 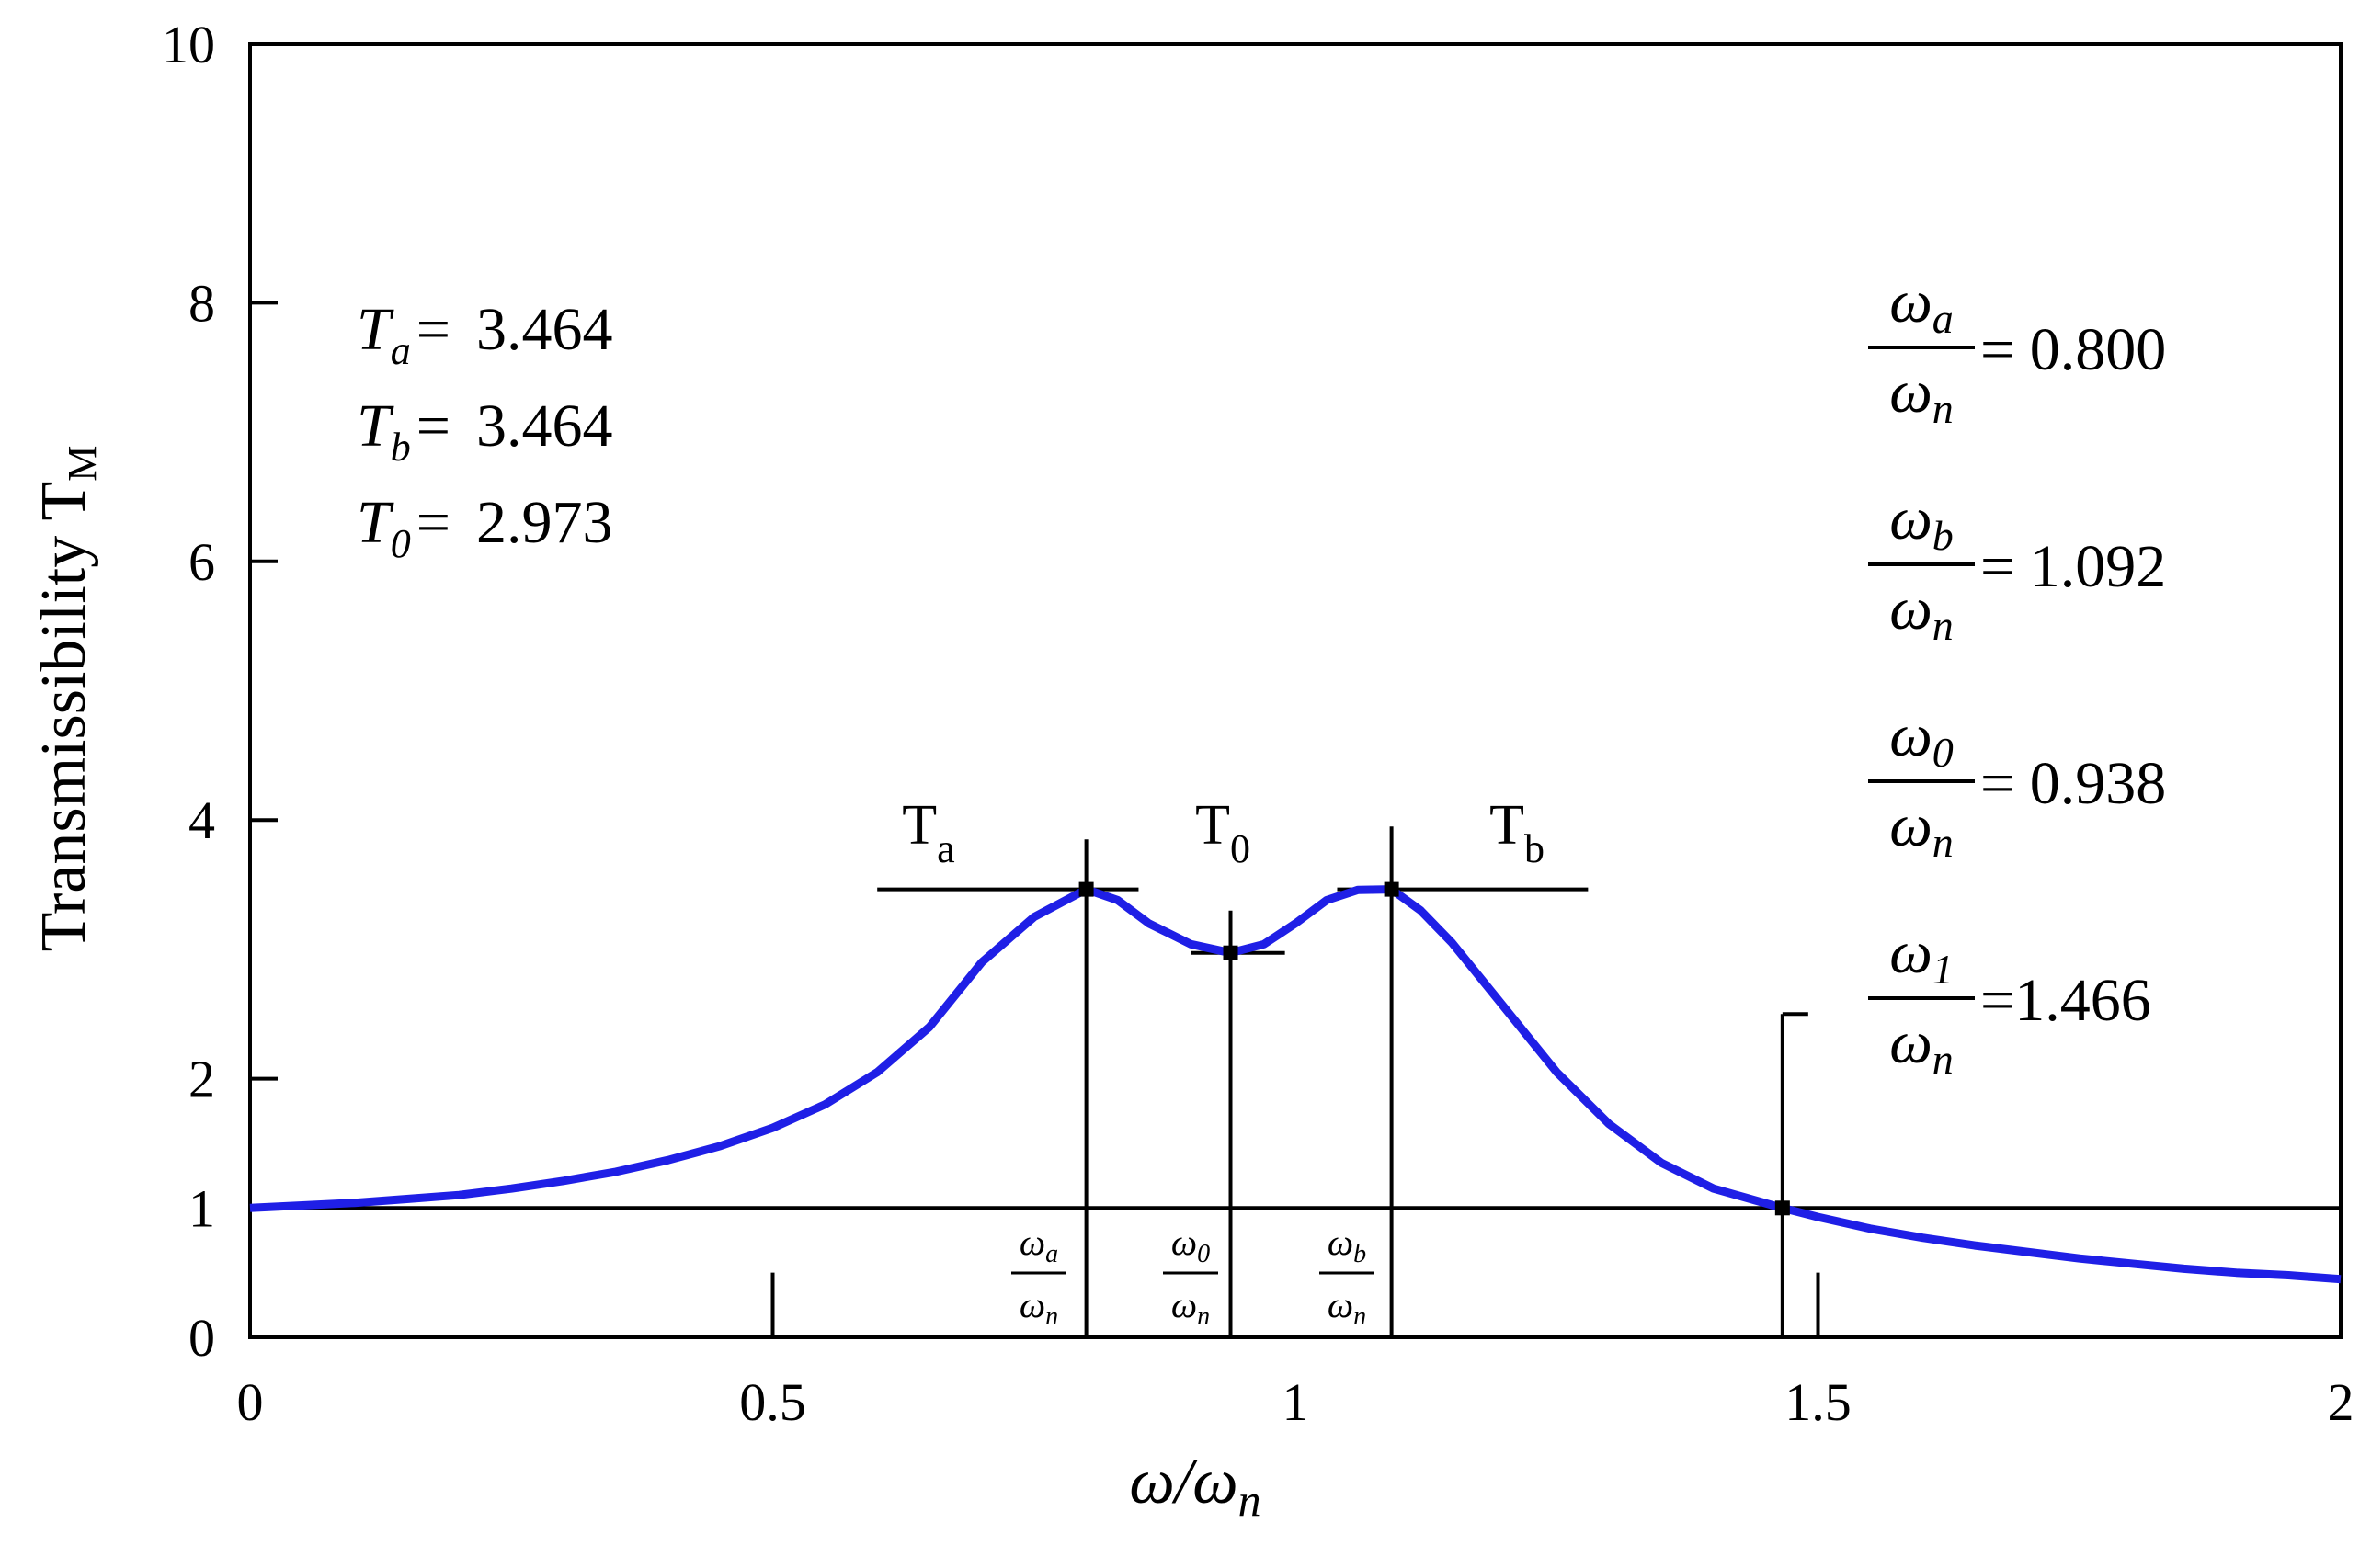 What do you see at coordinates (1194, 1486) in the screenshot?
I see `x-axis-title: ω/ωn` at bounding box center [1194, 1486].